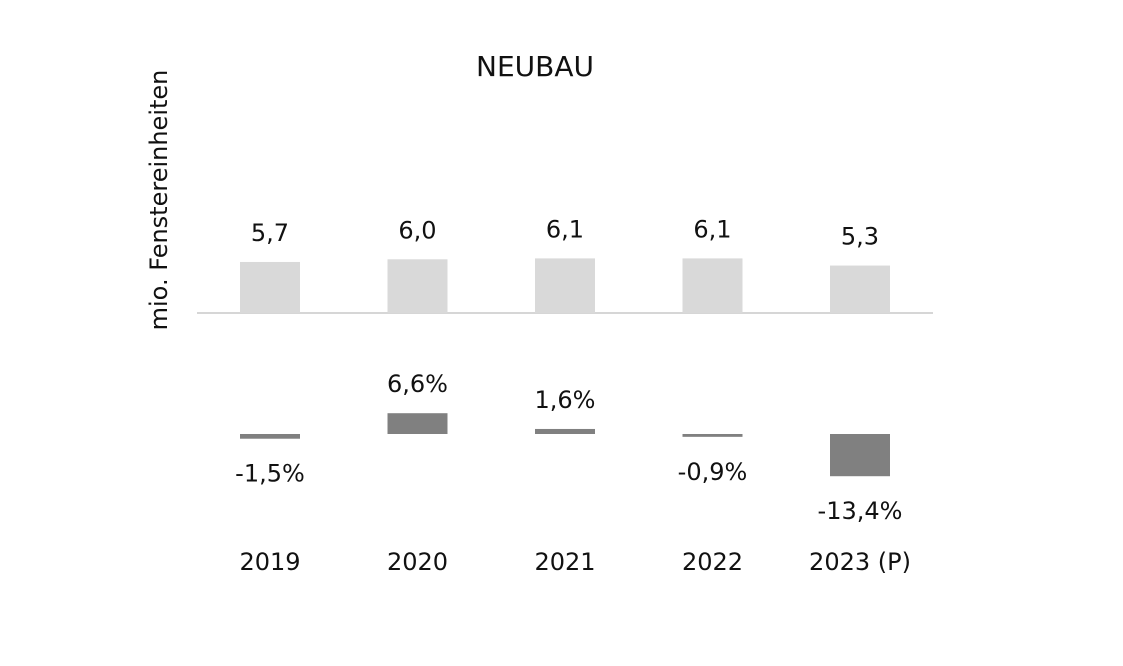 The width and height of the screenshot is (1123, 666). What do you see at coordinates (270, 233) in the screenshot?
I see `data-label: 5,7` at bounding box center [270, 233].